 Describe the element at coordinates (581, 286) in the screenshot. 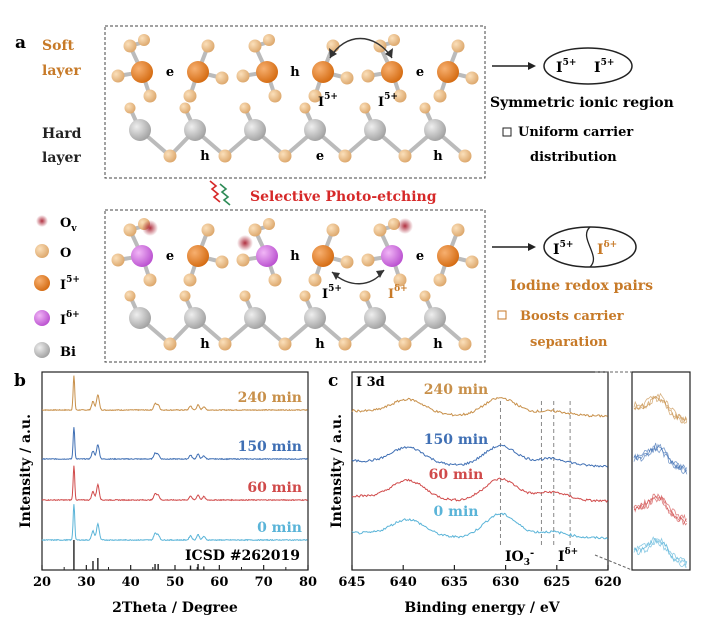

I see `iodine-redox-label: Iodine redox pairs` at that location.